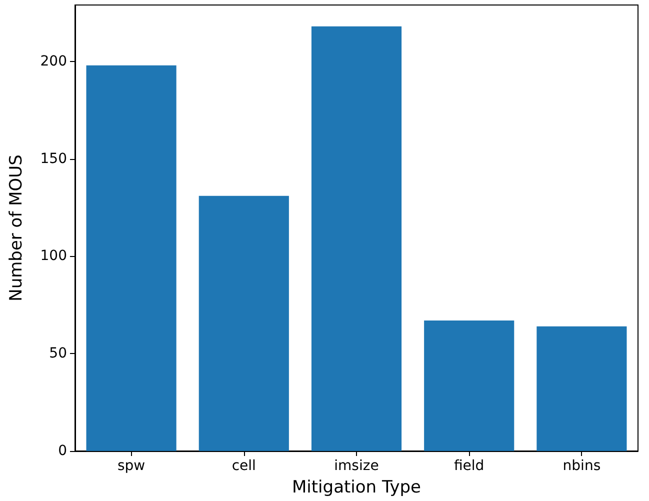 The image size is (649, 501). What do you see at coordinates (357, 488) in the screenshot?
I see `x-axis-title: Mitigation Type` at bounding box center [357, 488].